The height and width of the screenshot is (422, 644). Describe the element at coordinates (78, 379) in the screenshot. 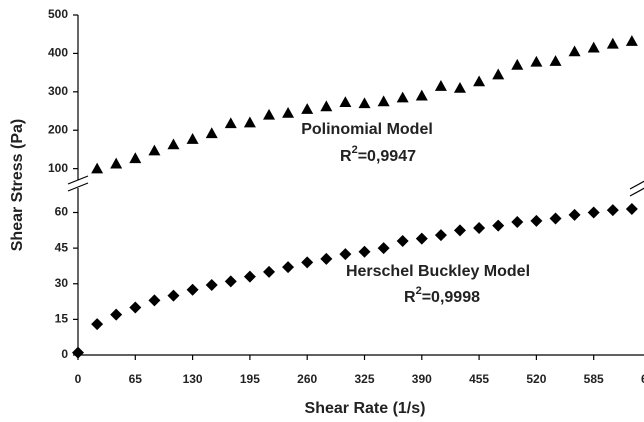

I see `x-tick-label: 0` at that location.